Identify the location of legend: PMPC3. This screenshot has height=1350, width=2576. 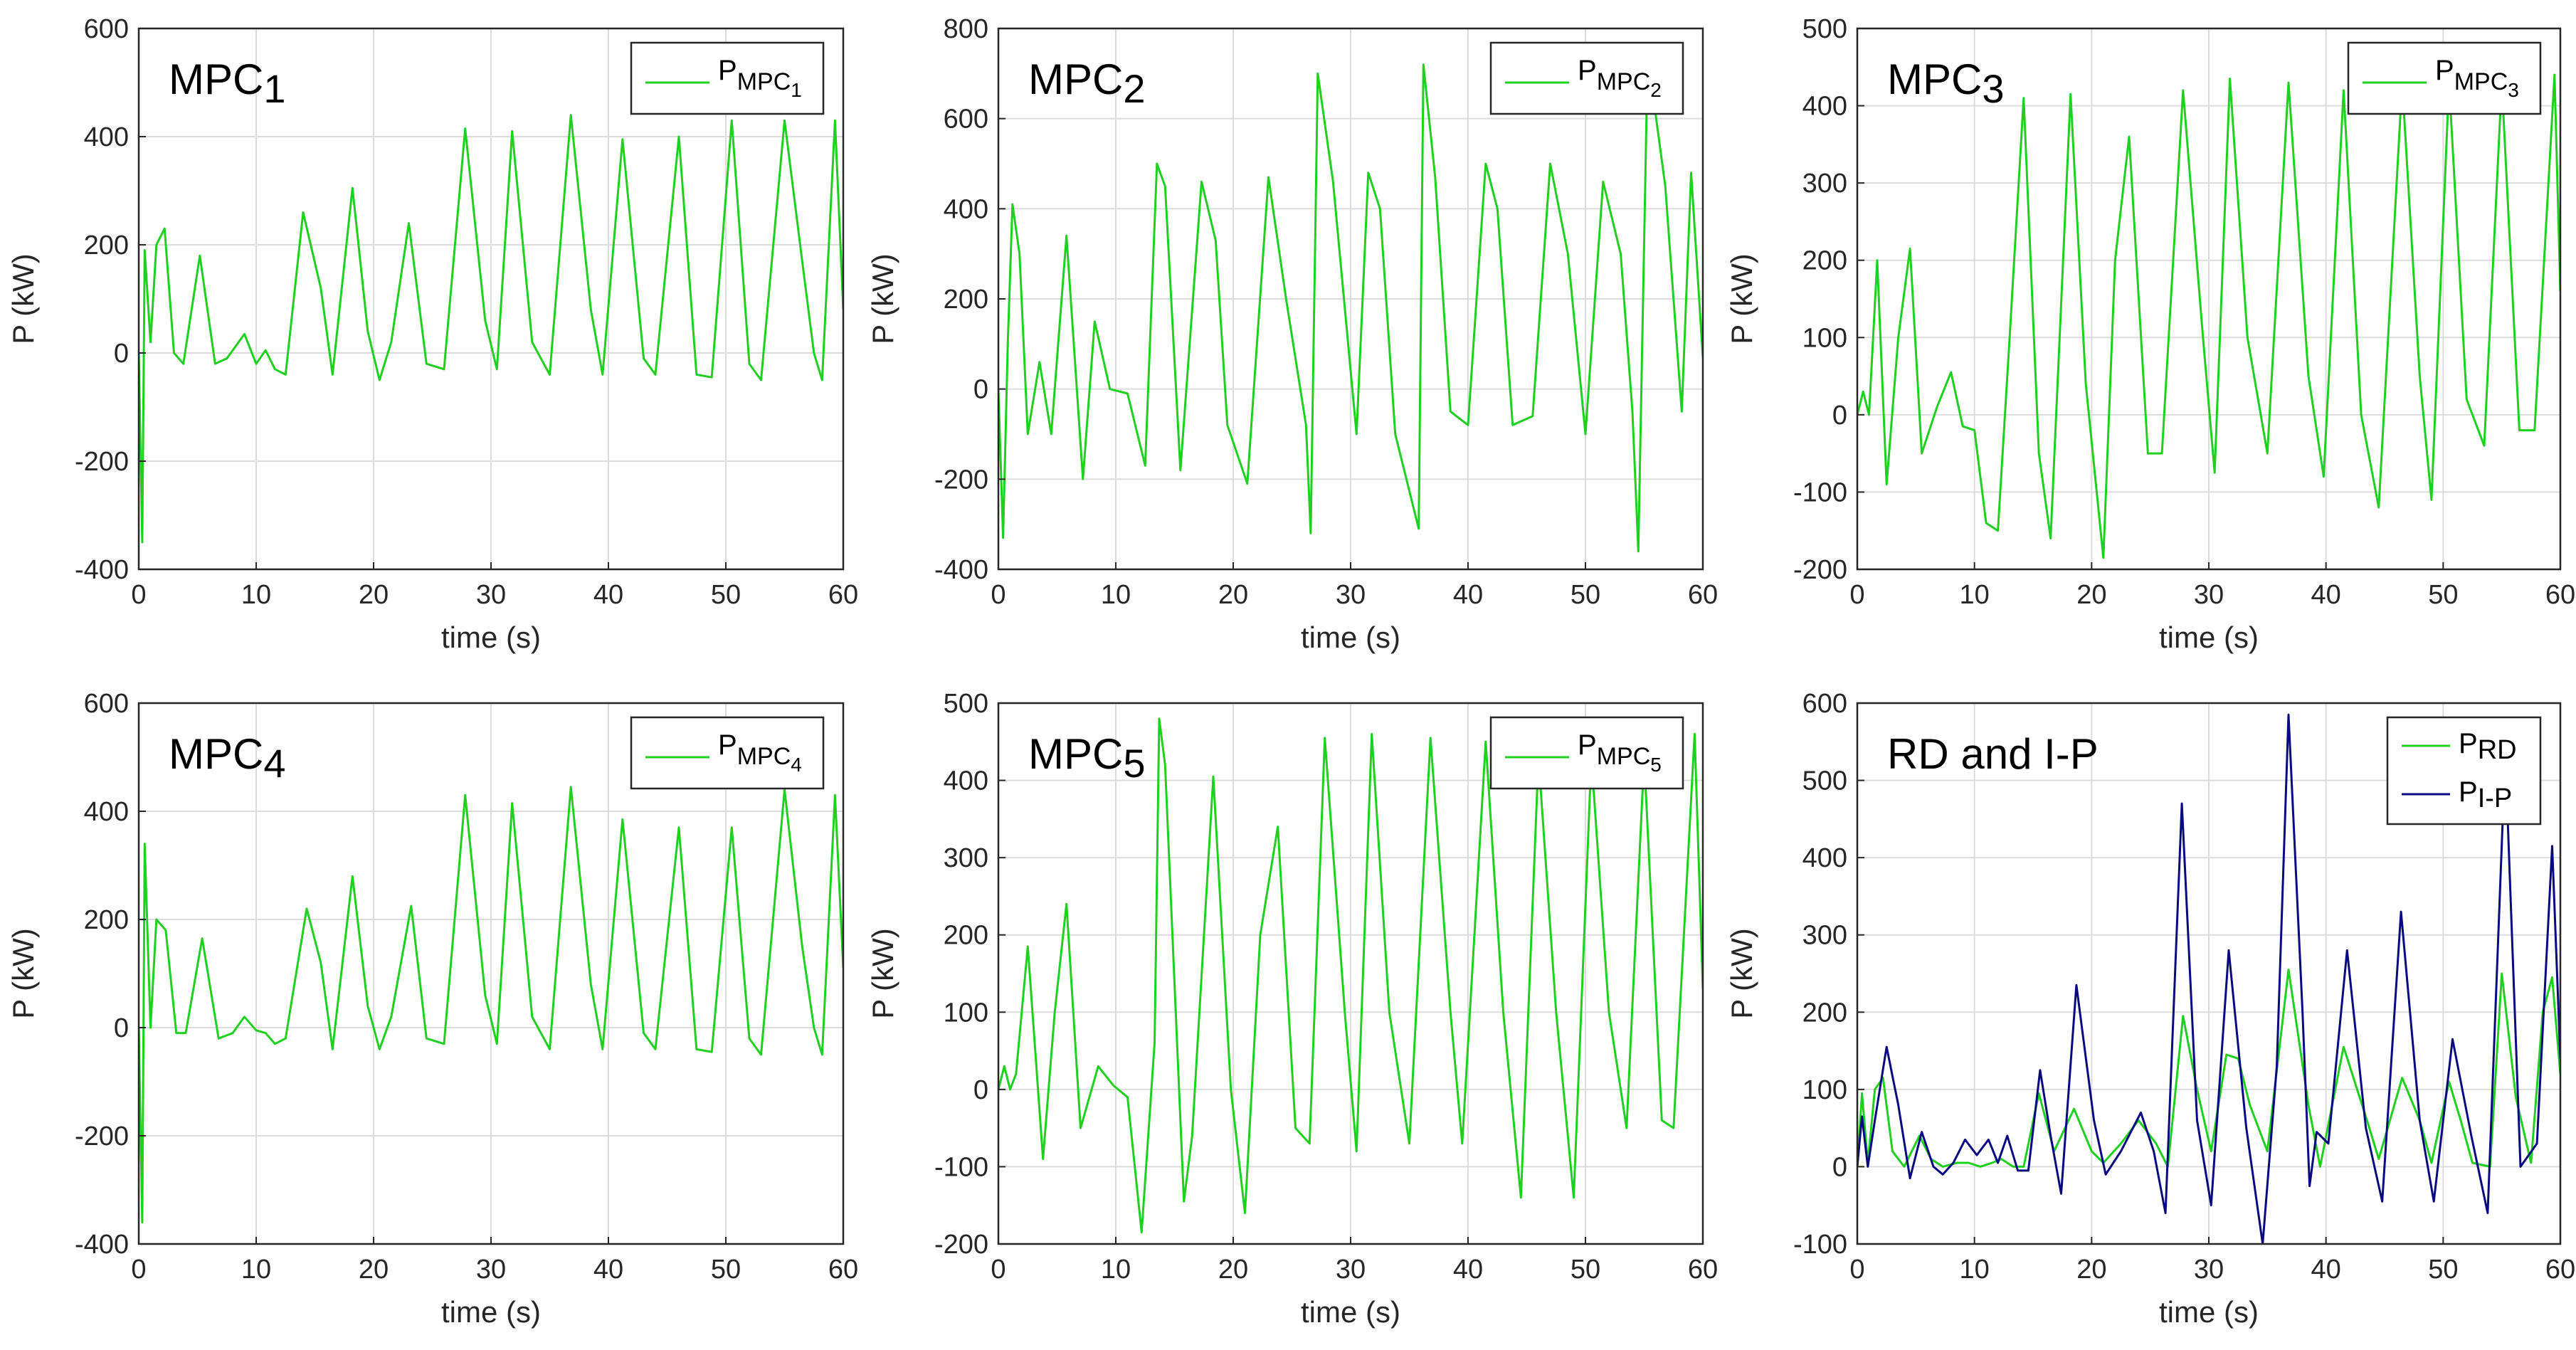
(2444, 78).